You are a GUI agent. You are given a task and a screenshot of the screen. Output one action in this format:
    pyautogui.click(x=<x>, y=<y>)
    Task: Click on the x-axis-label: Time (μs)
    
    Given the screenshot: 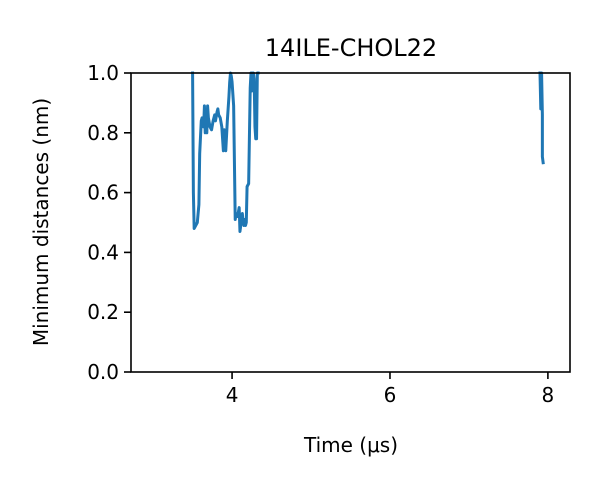 What is the action you would take?
    pyautogui.click(x=350, y=445)
    